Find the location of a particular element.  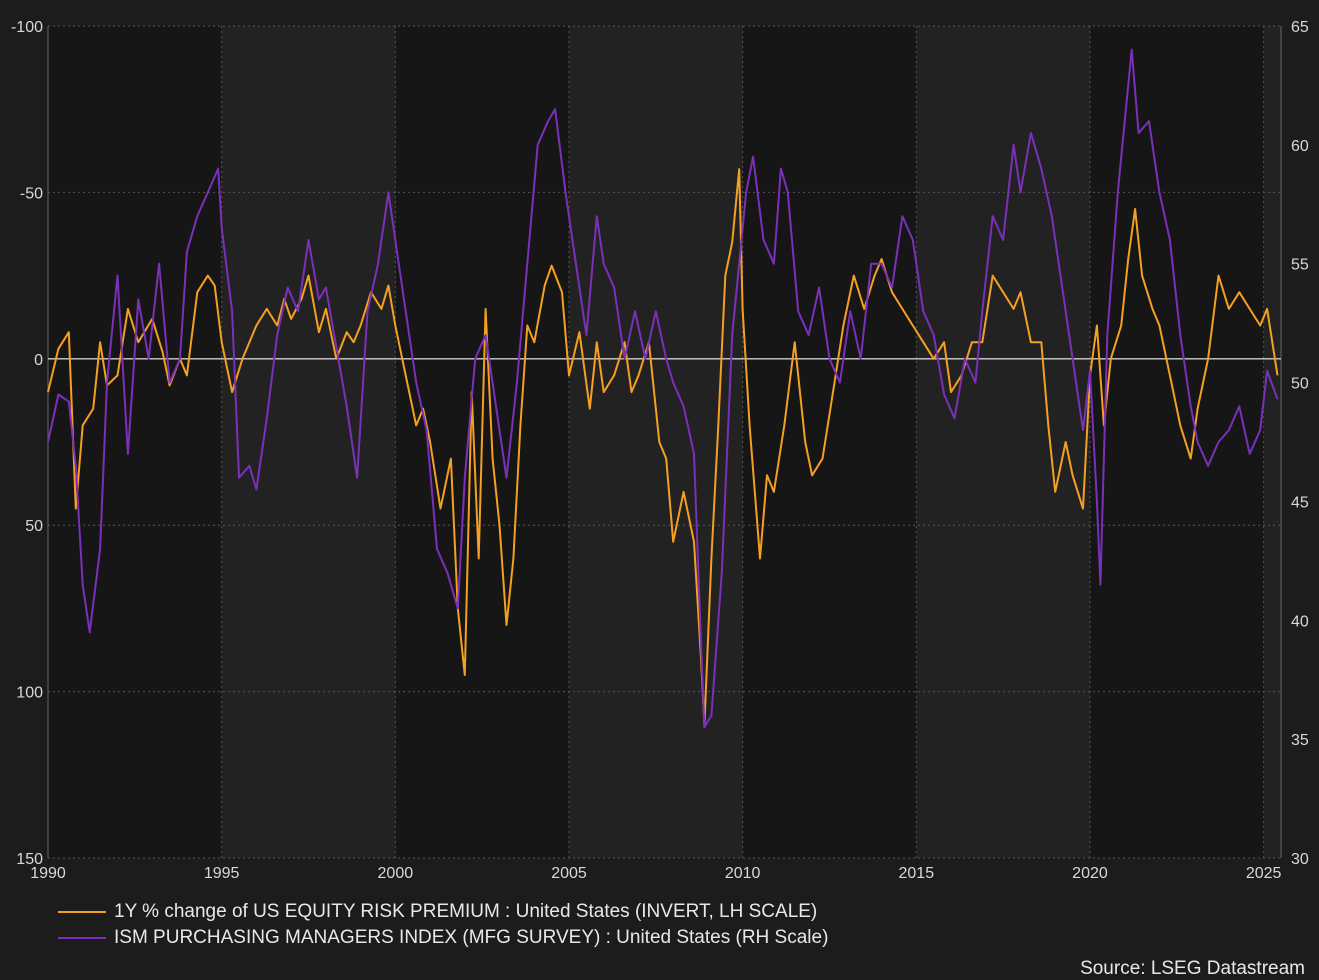

x-axis-tick: 2000 is located at coordinates (396, 872).